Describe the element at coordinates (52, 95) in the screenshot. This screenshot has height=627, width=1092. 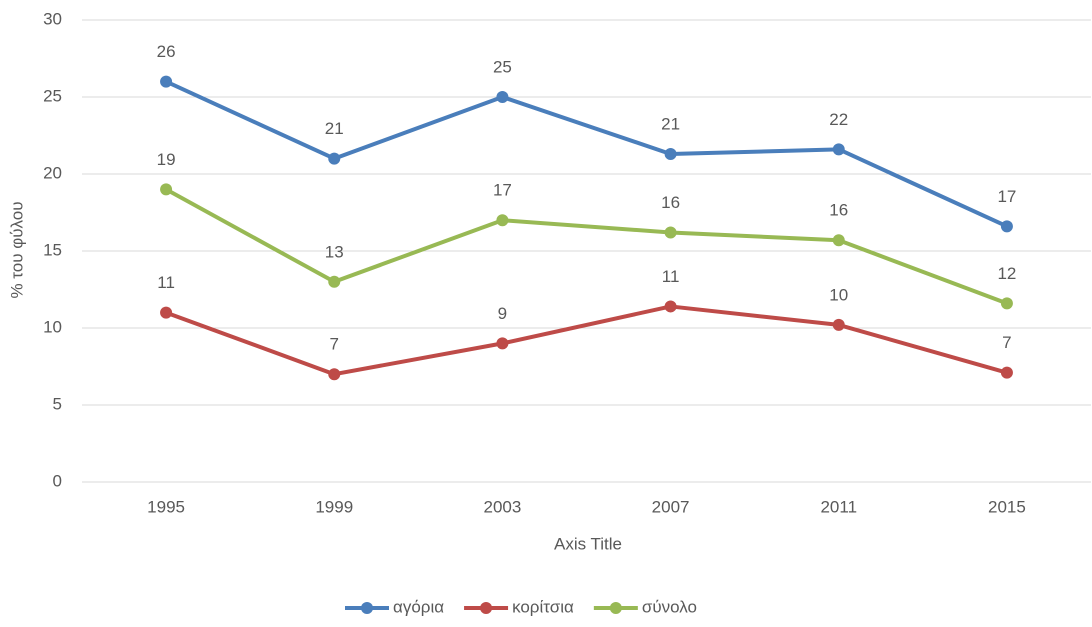
I see `y-tick-label: 25` at that location.